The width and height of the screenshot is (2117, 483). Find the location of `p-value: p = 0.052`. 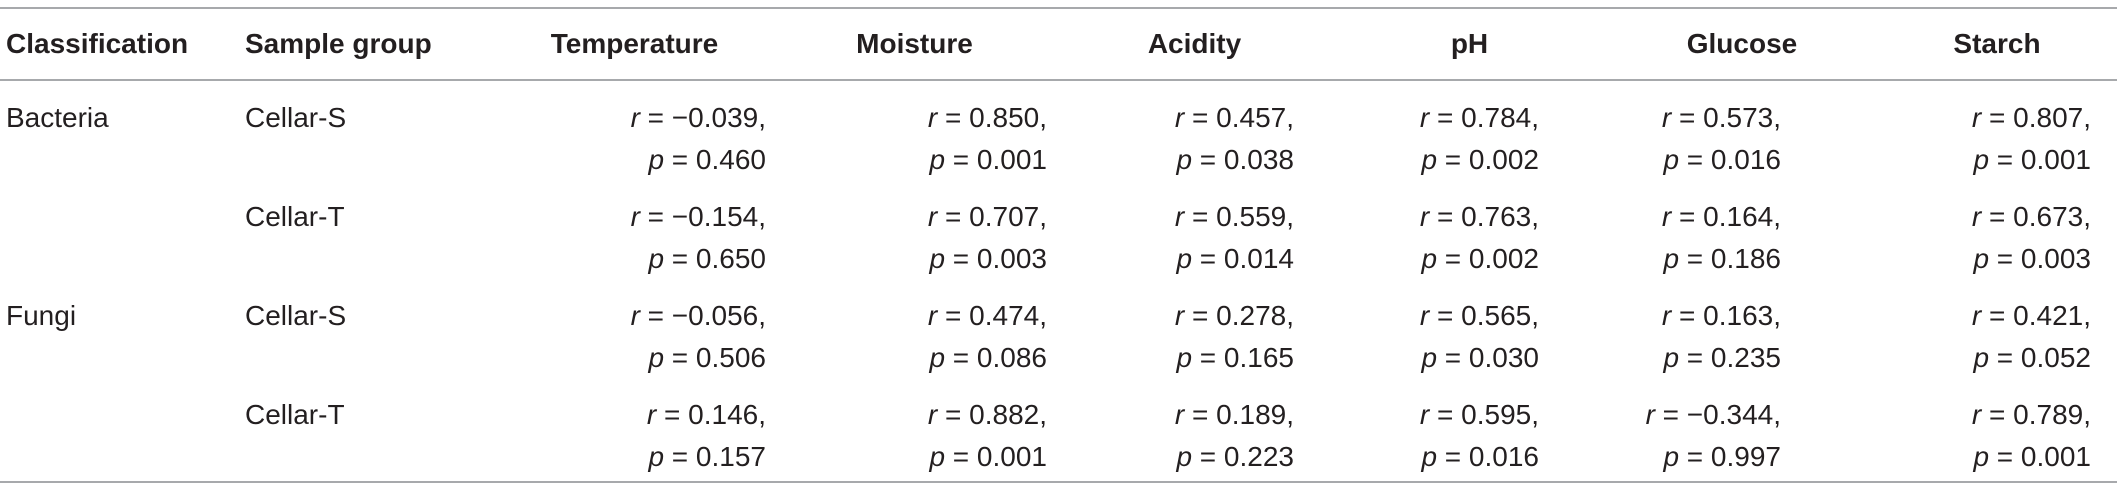

p-value: p = 0.052 is located at coordinates (2032, 357).